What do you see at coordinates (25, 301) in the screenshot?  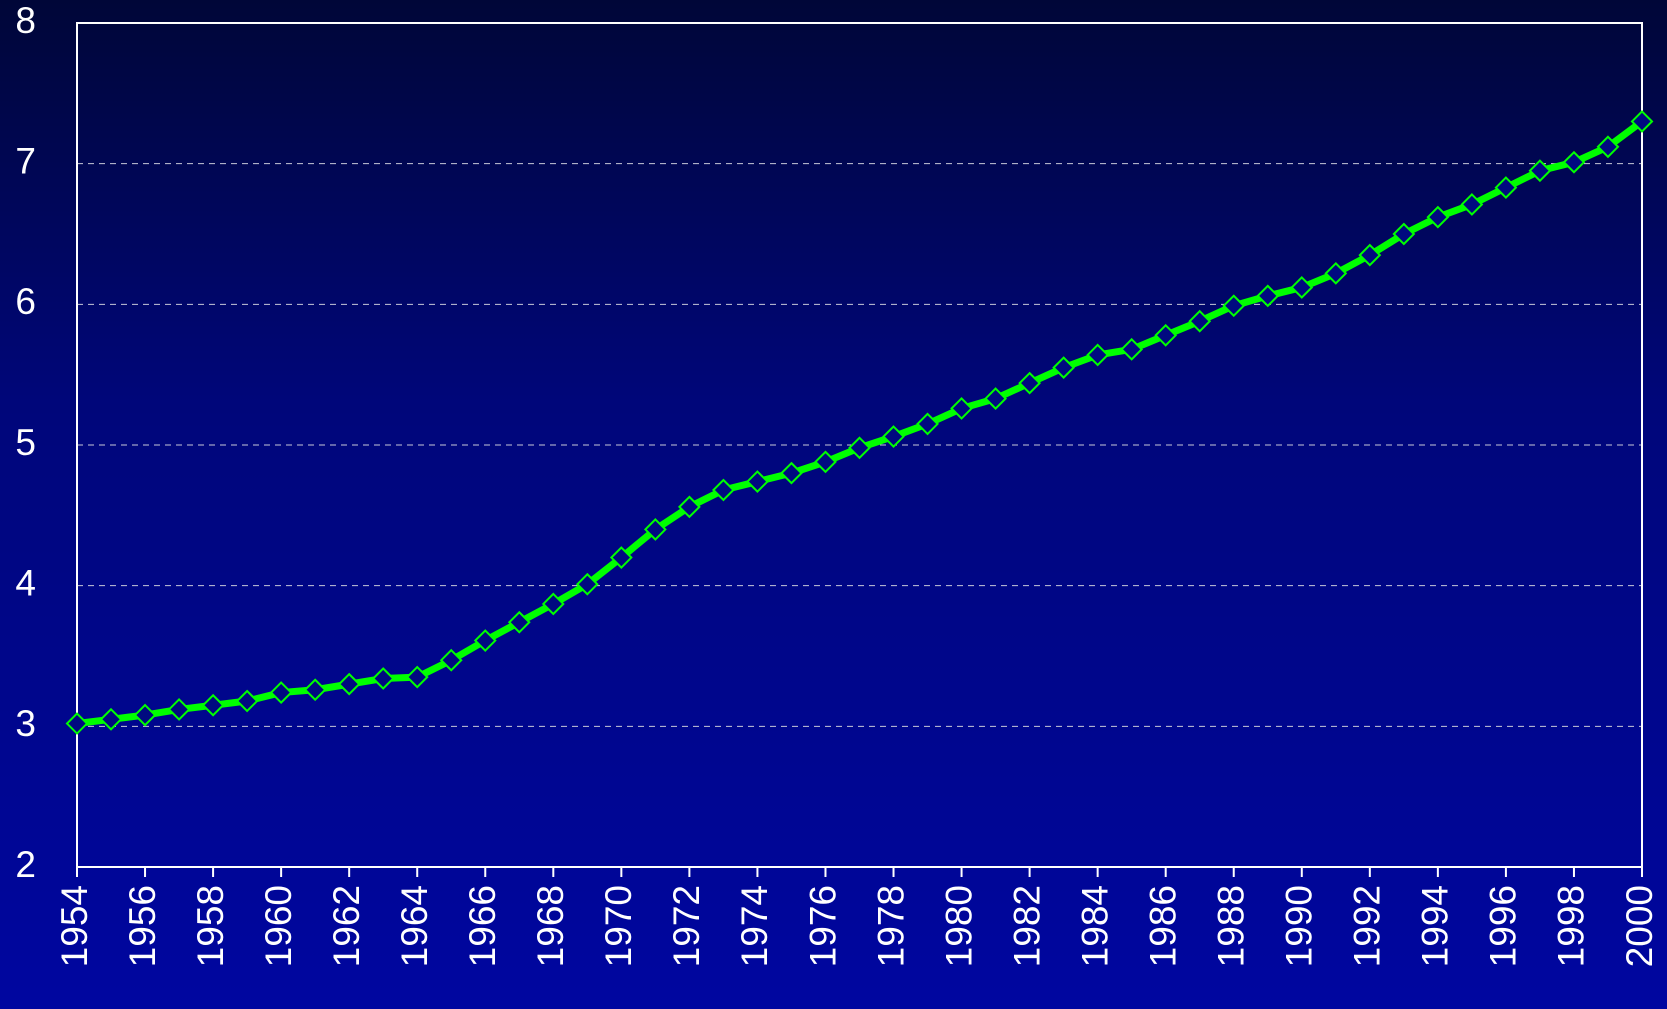 I see `y-tick-label: 6` at bounding box center [25, 301].